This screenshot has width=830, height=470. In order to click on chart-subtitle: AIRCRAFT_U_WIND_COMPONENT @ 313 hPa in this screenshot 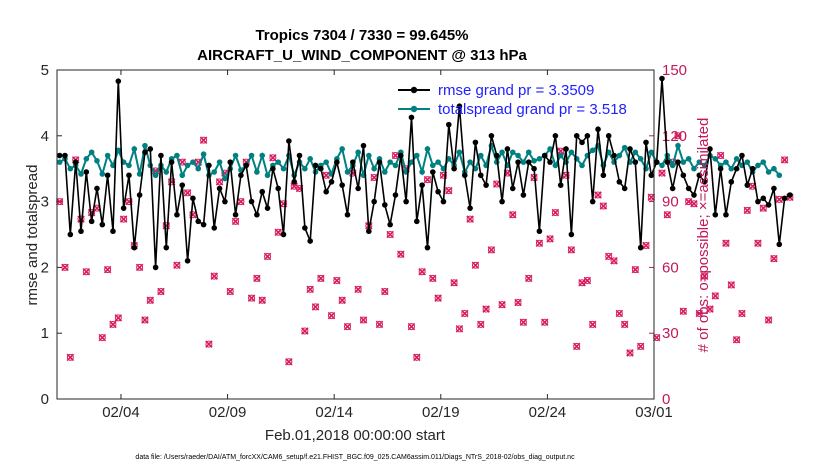, I will do `click(362, 55)`.